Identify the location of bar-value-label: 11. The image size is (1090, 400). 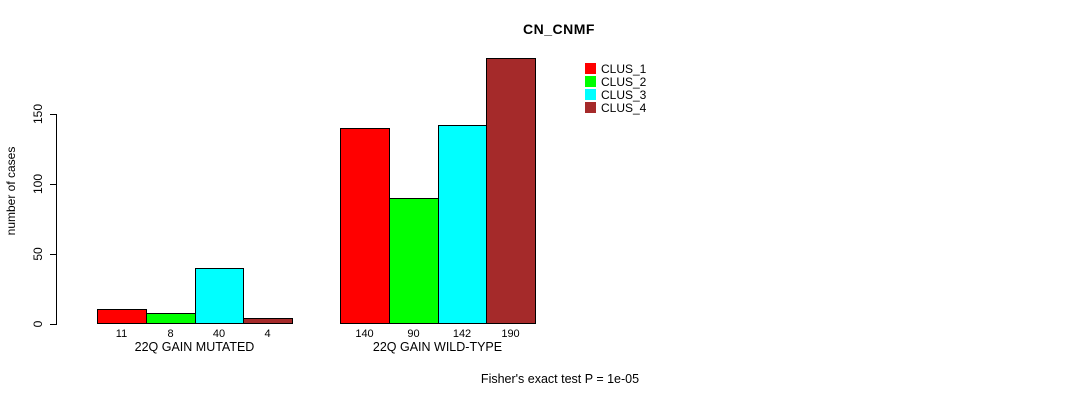
(121, 334).